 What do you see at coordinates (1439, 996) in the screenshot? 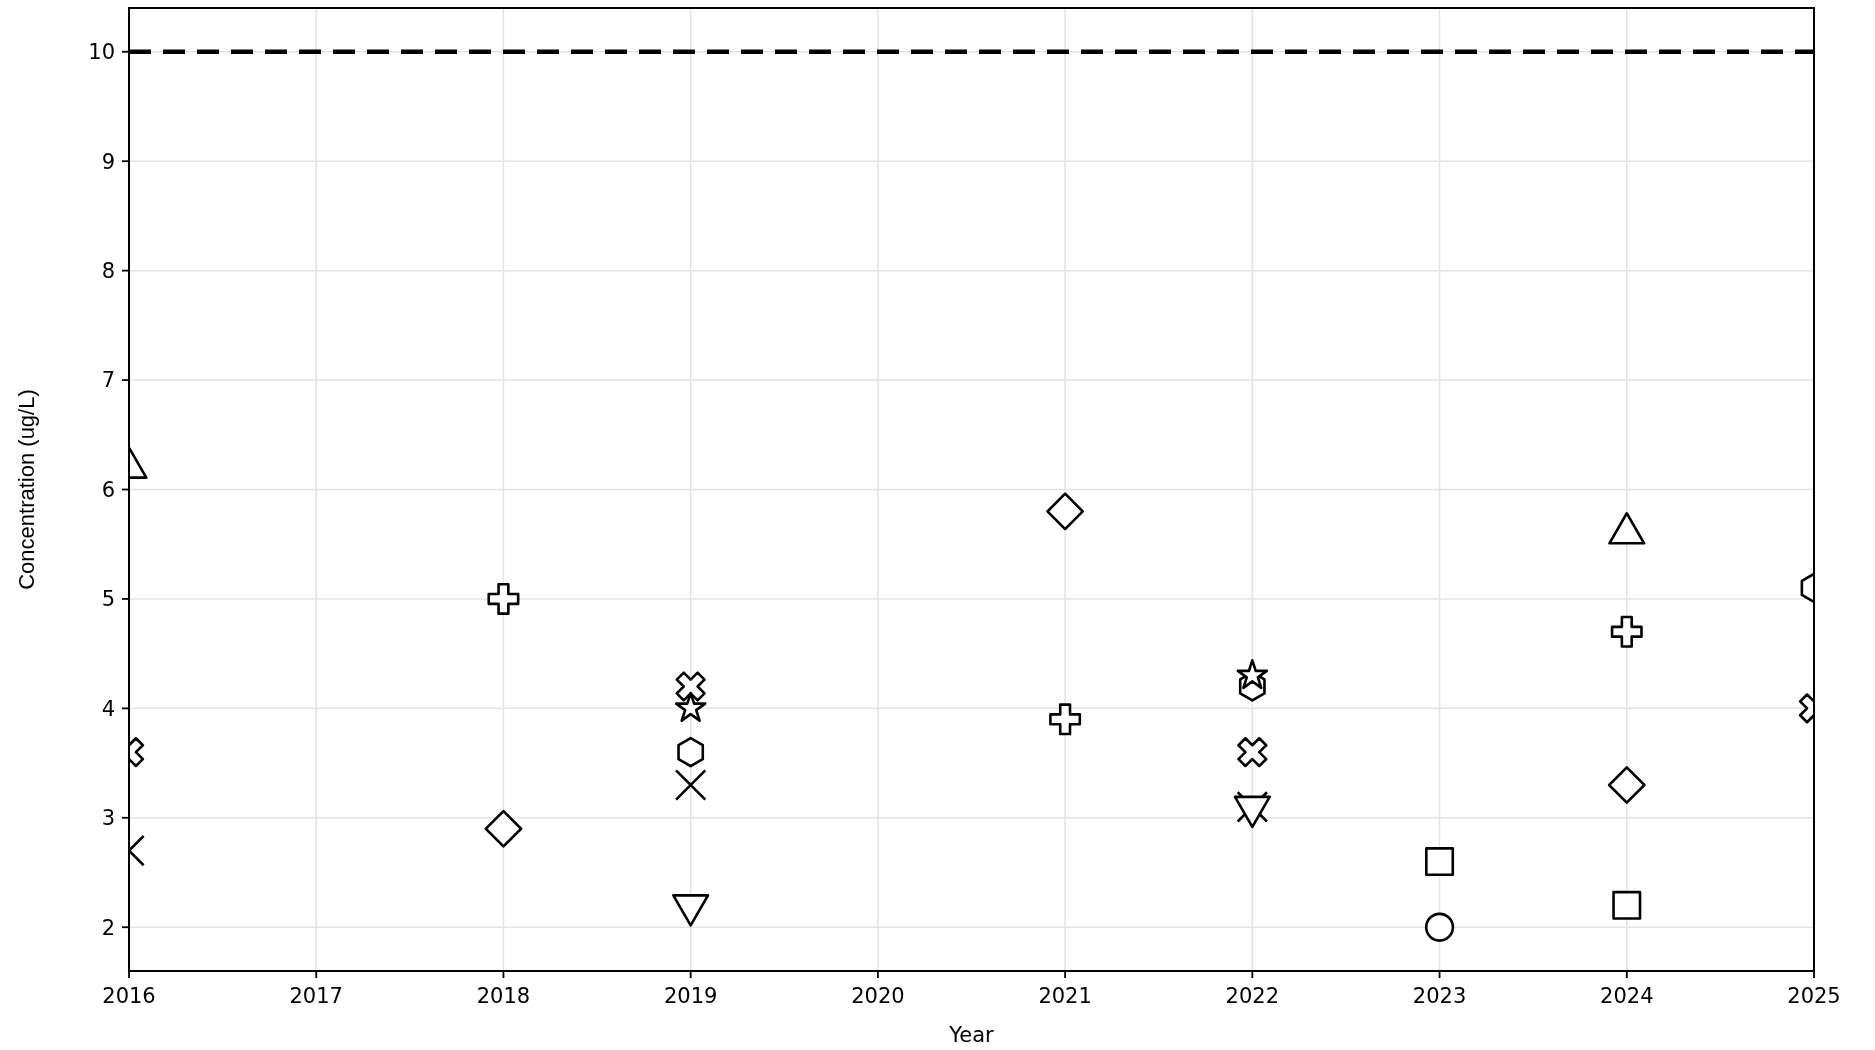
I see `x-tick-label: 2023` at bounding box center [1439, 996].